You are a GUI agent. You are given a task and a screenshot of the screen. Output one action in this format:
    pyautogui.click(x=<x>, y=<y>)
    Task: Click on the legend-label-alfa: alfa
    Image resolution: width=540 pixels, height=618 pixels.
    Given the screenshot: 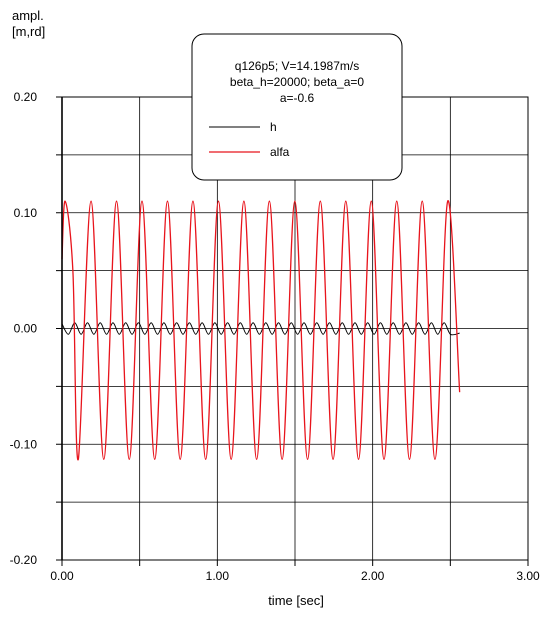 What is the action you would take?
    pyautogui.click(x=280, y=152)
    